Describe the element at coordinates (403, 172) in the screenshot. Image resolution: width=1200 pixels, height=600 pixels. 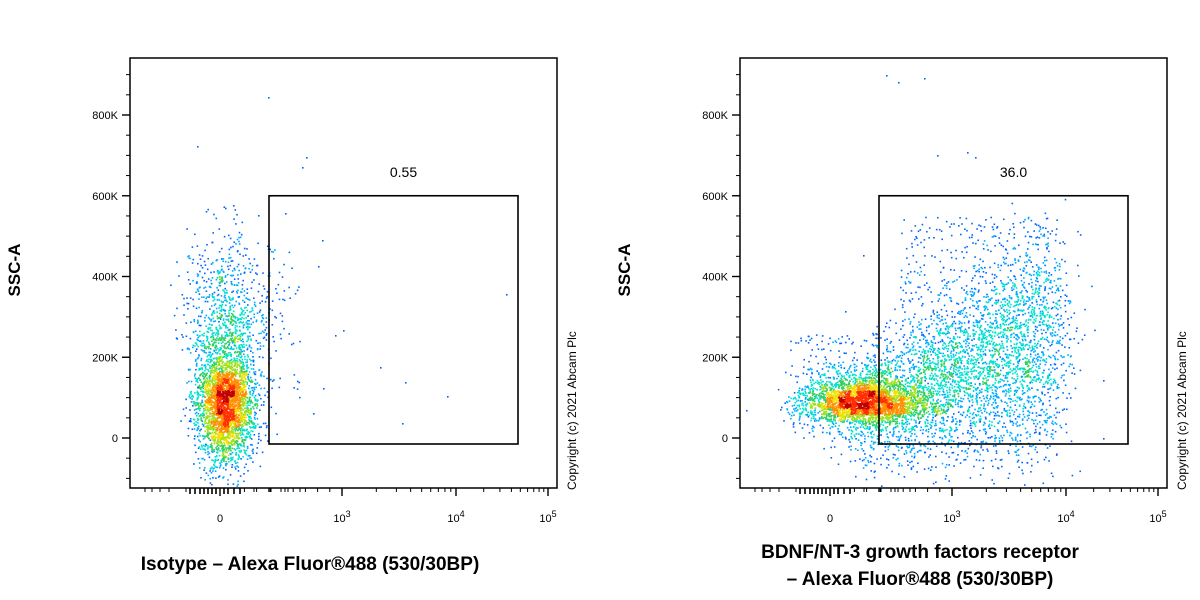
I see `gate-percentage-label: 0.55` at that location.